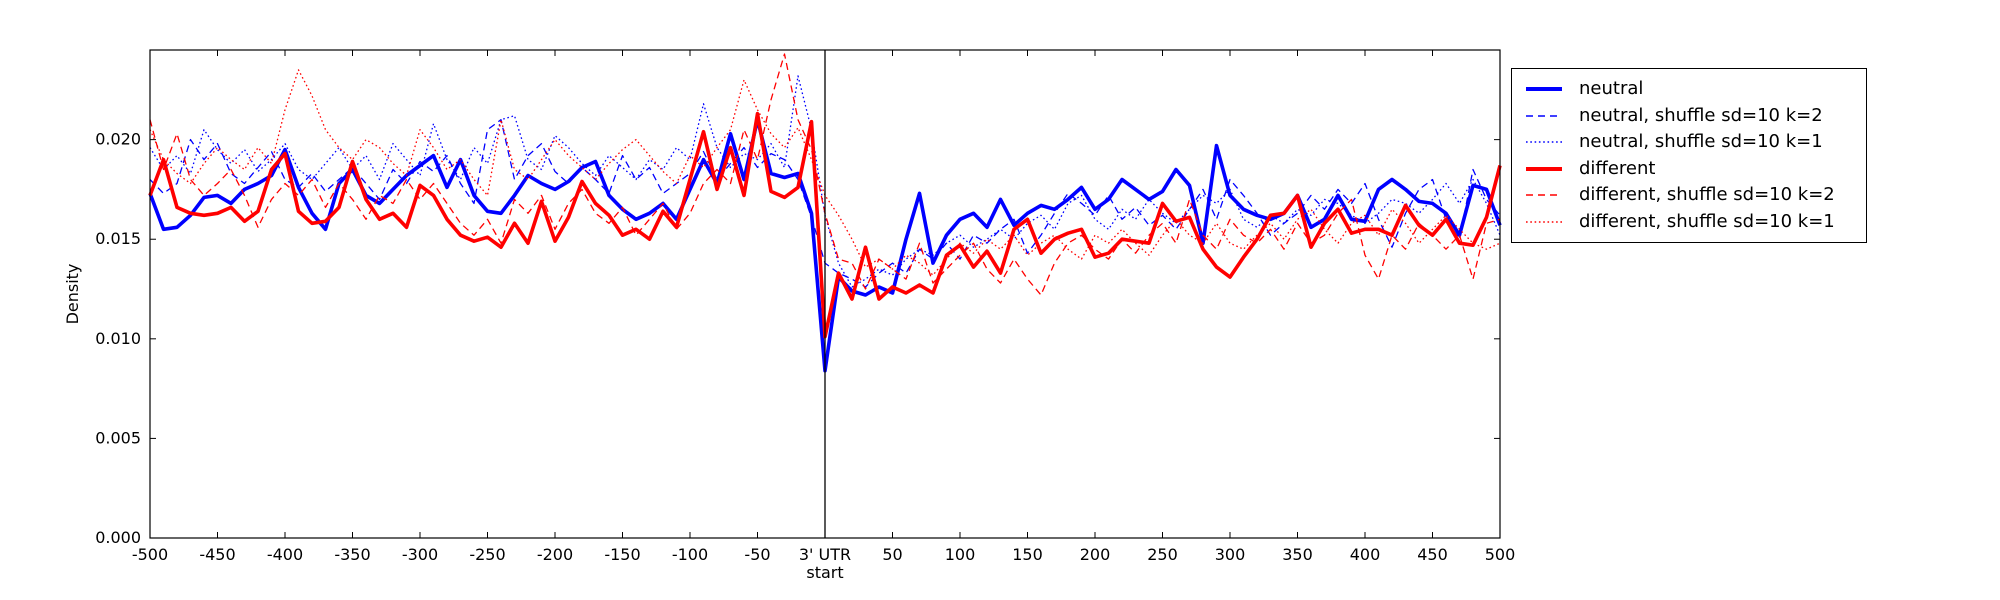 The image size is (2000, 600). Describe the element at coordinates (622, 554) in the screenshot. I see `x-tick-label: -150` at that location.